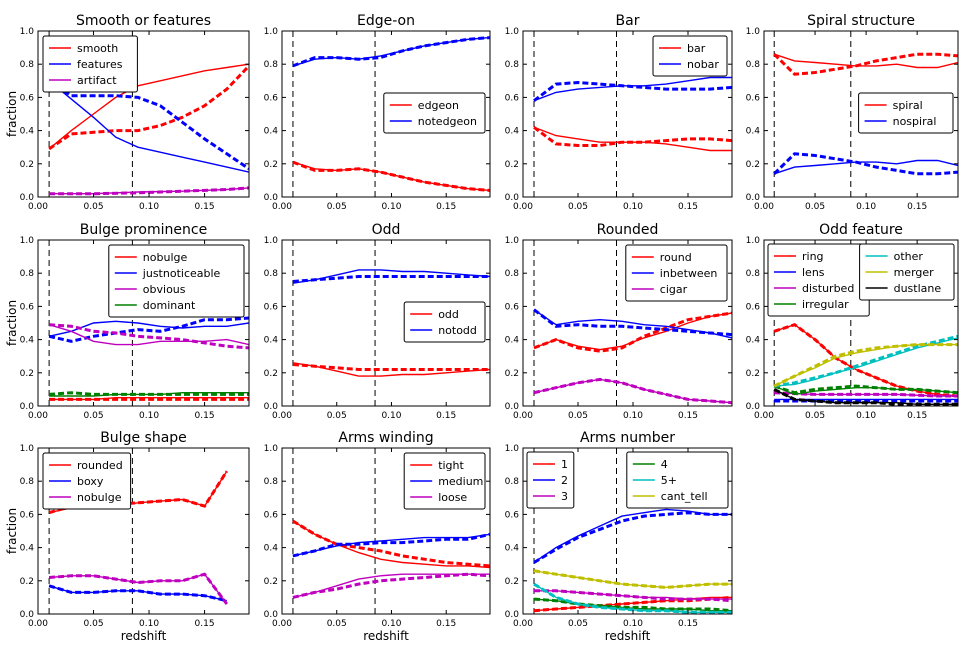 This screenshot has width=969, height=652. I want to click on legend-label-4: 4, so click(664, 464).